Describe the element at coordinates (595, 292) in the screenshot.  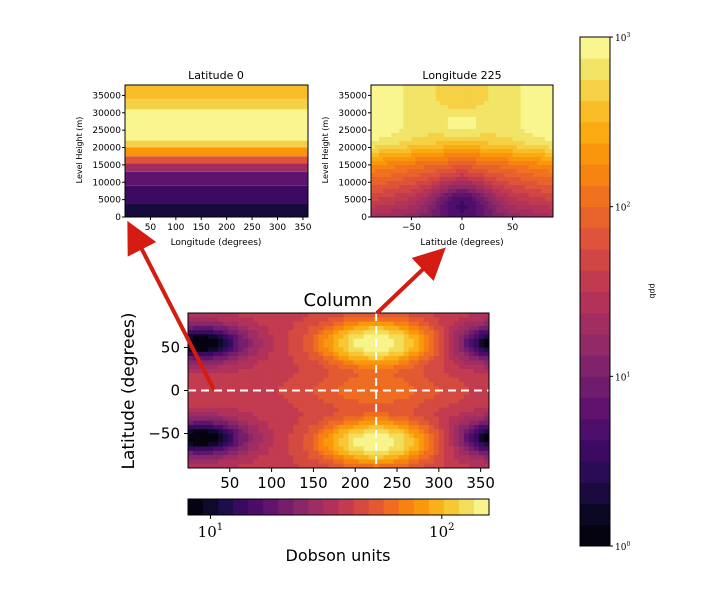
I see `colorbar-ppb-fill` at that location.